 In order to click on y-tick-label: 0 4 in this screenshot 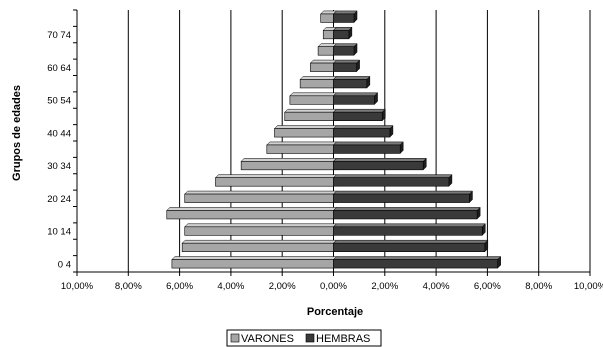, I will do `click(64, 264)`.